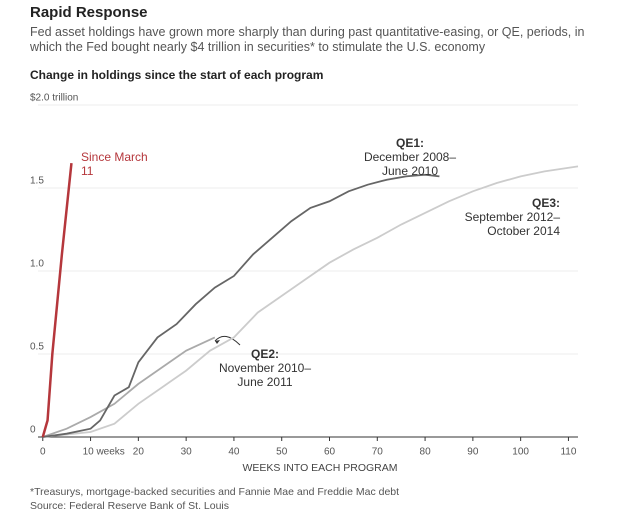  Describe the element at coordinates (265, 375) in the screenshot. I see `series-note: November 2010–June 2011` at that location.